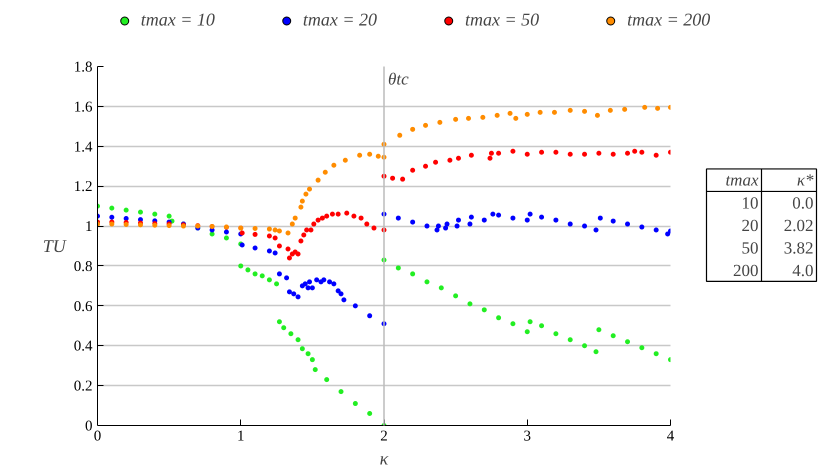  What do you see at coordinates (742, 180) in the screenshot?
I see `text: tmax` at bounding box center [742, 180].